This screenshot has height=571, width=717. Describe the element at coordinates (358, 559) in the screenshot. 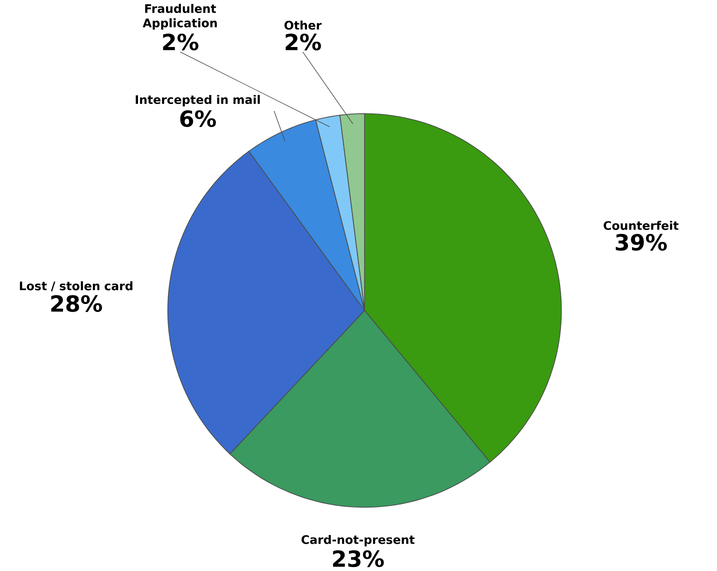

I see `data-label: 23%` at that location.